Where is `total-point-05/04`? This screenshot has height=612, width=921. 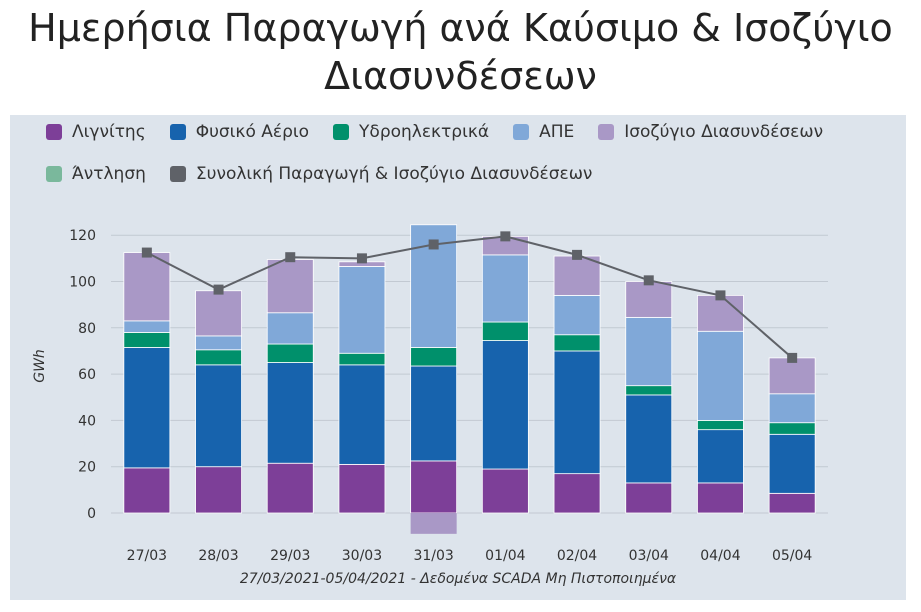
total-point-05/04 is located at coordinates (792, 357).